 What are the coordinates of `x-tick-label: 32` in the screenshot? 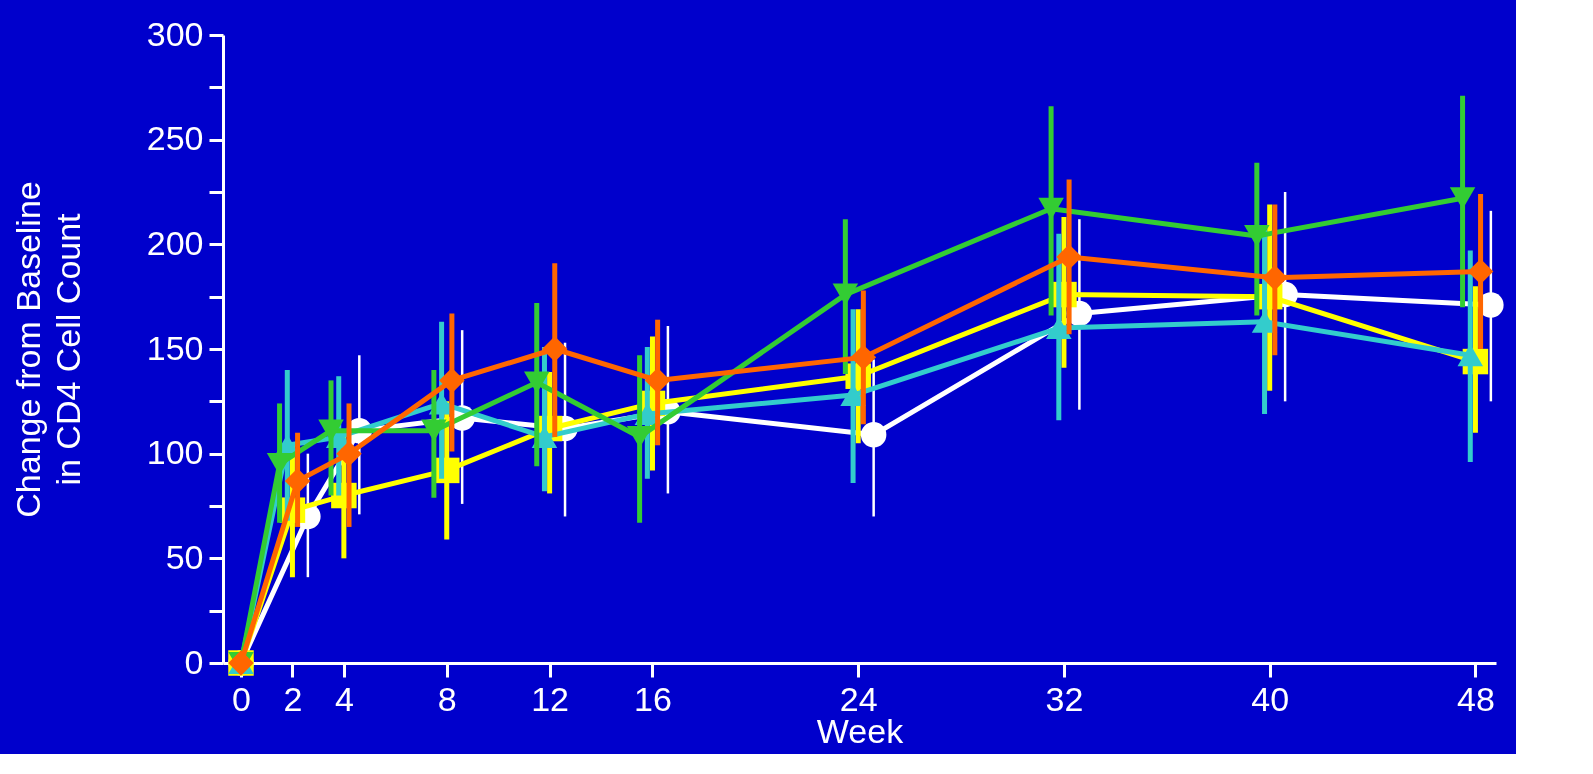 It's located at (1064, 698).